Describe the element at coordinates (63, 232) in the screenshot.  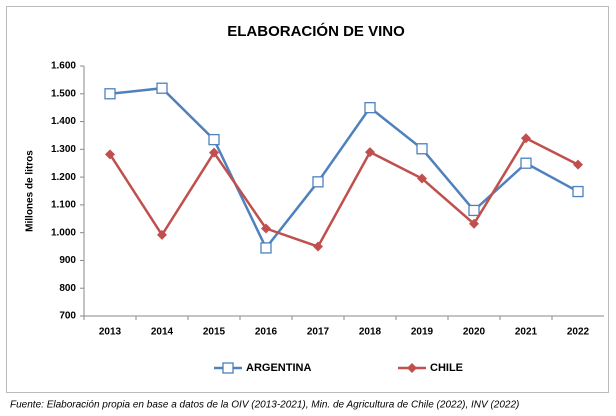
I see `y-tick-label: 1.000` at that location.